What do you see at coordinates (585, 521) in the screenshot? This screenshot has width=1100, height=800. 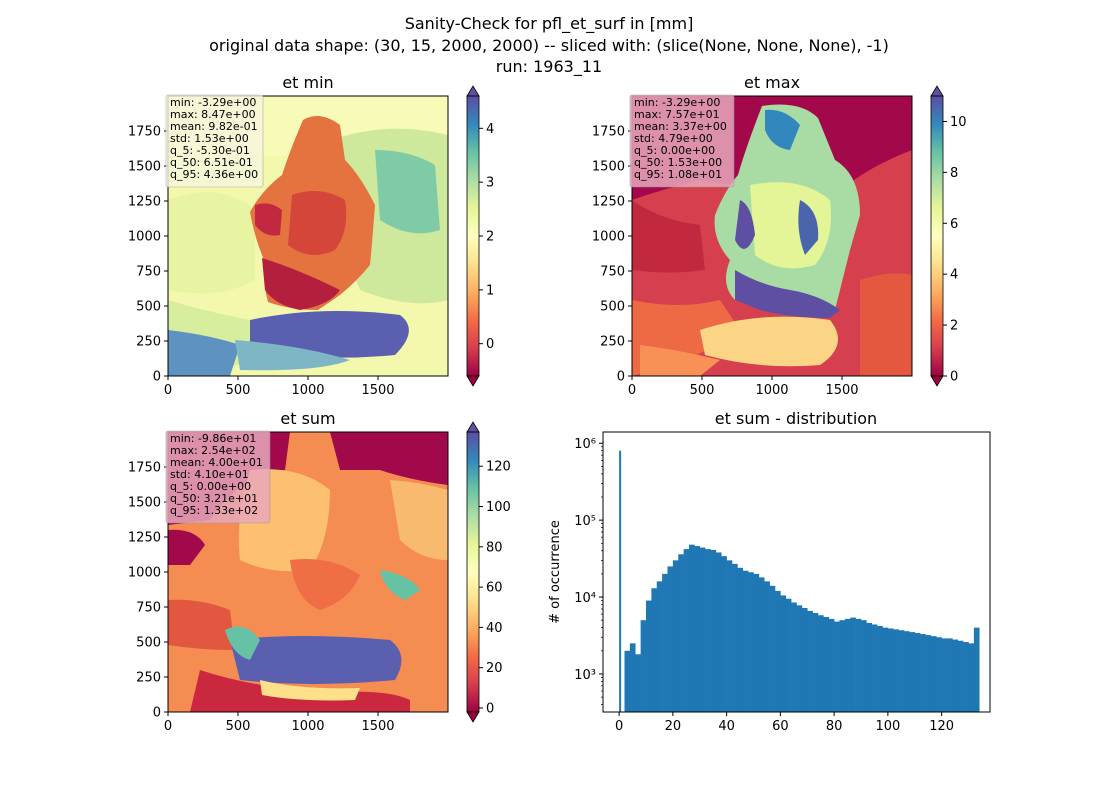 I see `y-tick-label: 10⁵` at bounding box center [585, 521].